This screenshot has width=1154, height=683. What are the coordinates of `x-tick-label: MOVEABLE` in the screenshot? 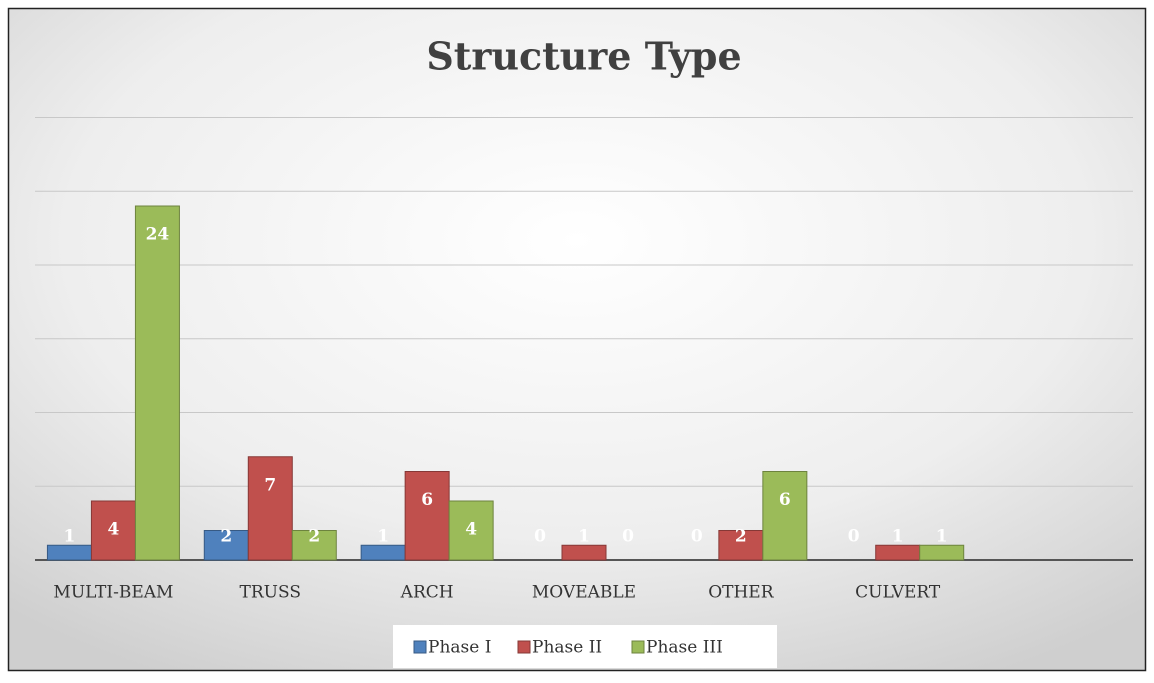 It's located at (584, 593).